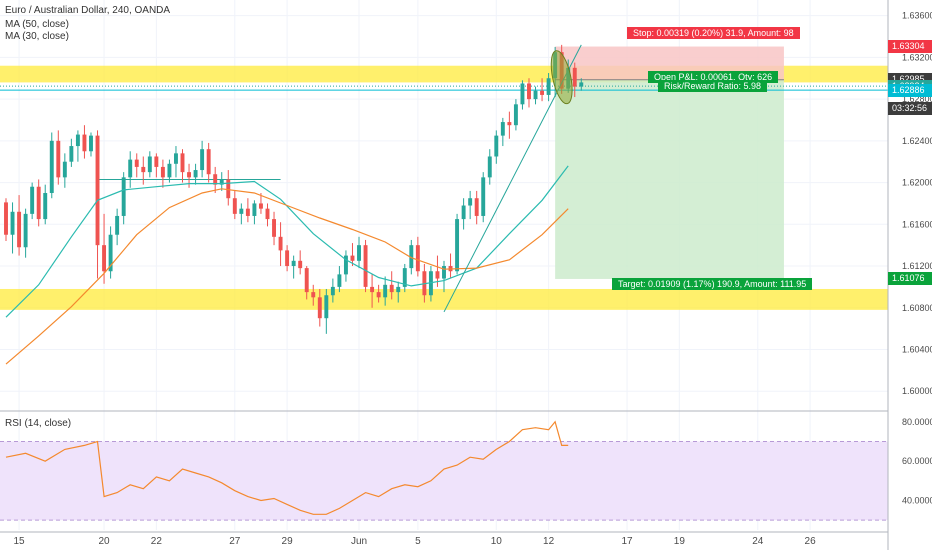  What do you see at coordinates (497, 541) in the screenshot?
I see `x-tick-label: 10` at bounding box center [497, 541].